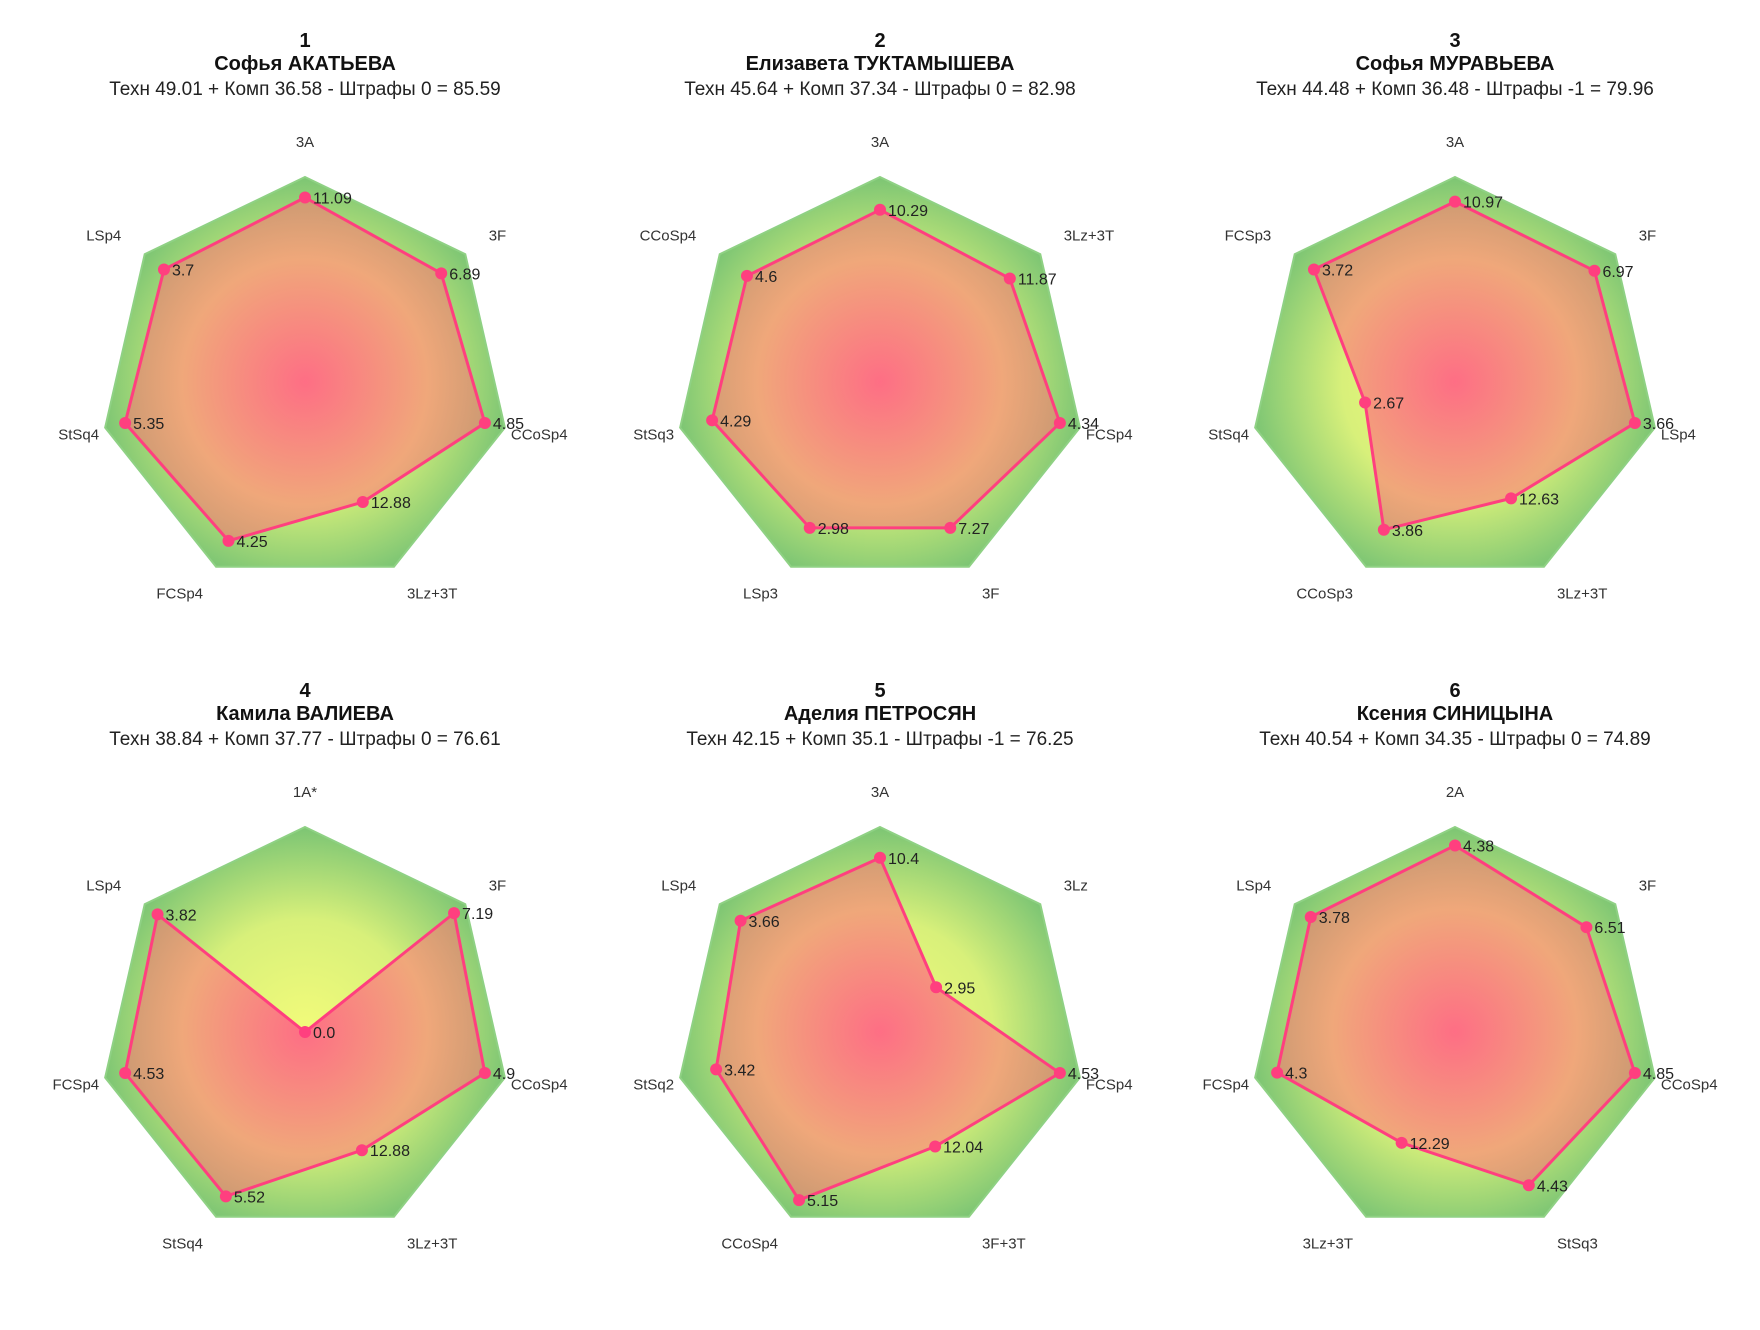 This screenshot has width=1760, height=1330. I want to click on data-value-label: 4.43, so click(1552, 1186).